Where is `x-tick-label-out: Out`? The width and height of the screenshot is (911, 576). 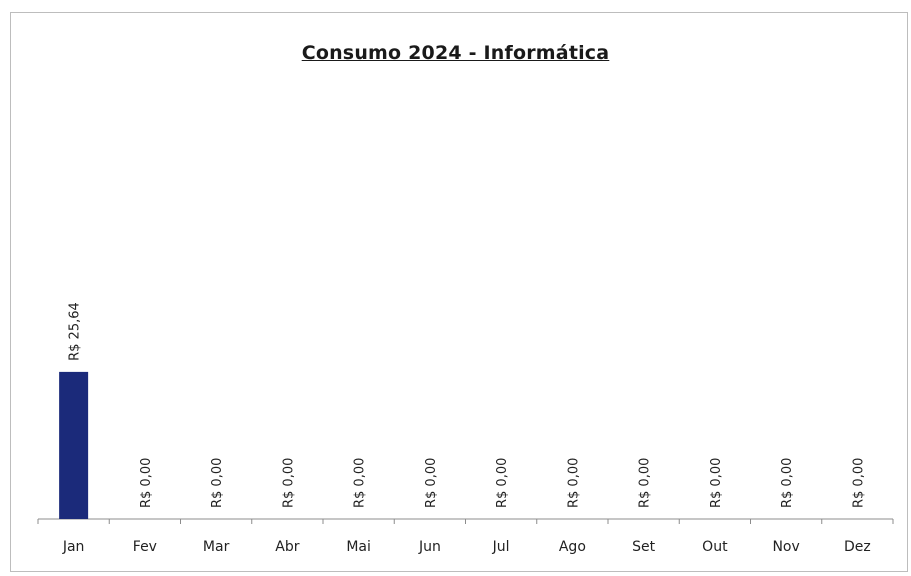 x-tick-label-out: Out is located at coordinates (715, 547).